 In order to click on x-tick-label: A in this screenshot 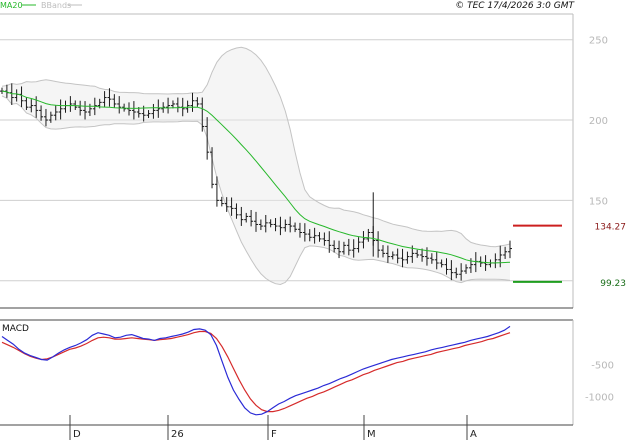, I will do `click(473, 434)`.